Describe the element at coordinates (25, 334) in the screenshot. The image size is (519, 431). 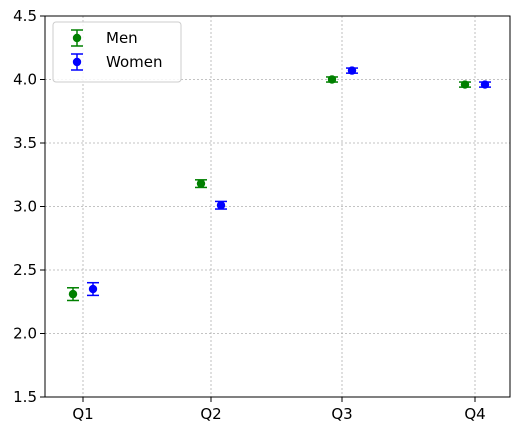
I see `y-tick-label: 2.0` at that location.